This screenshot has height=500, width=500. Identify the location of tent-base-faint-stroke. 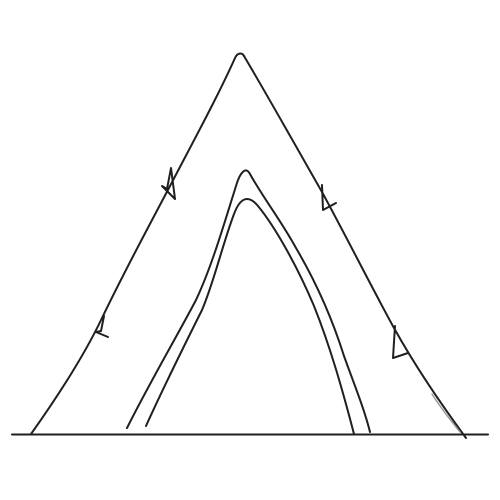
(446, 413).